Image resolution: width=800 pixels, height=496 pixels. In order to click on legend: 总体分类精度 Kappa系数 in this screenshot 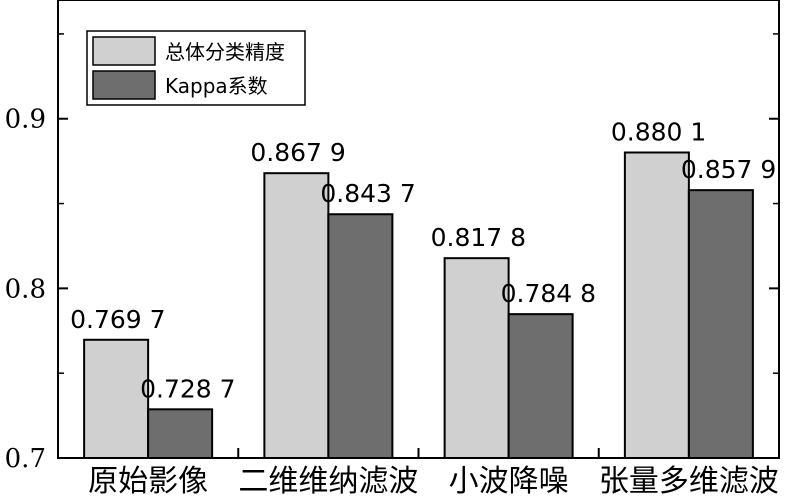, I will do `click(196, 68)`.